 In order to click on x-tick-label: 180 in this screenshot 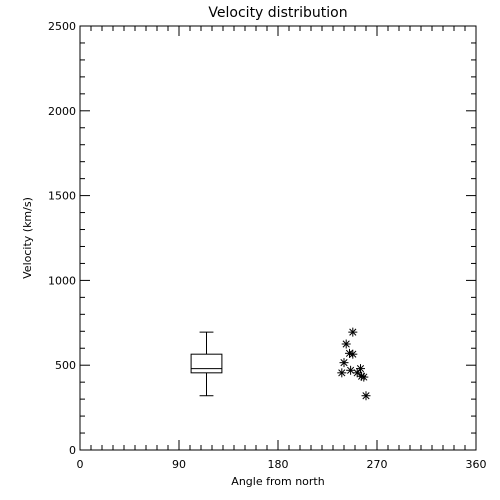, I will do `click(278, 464)`.